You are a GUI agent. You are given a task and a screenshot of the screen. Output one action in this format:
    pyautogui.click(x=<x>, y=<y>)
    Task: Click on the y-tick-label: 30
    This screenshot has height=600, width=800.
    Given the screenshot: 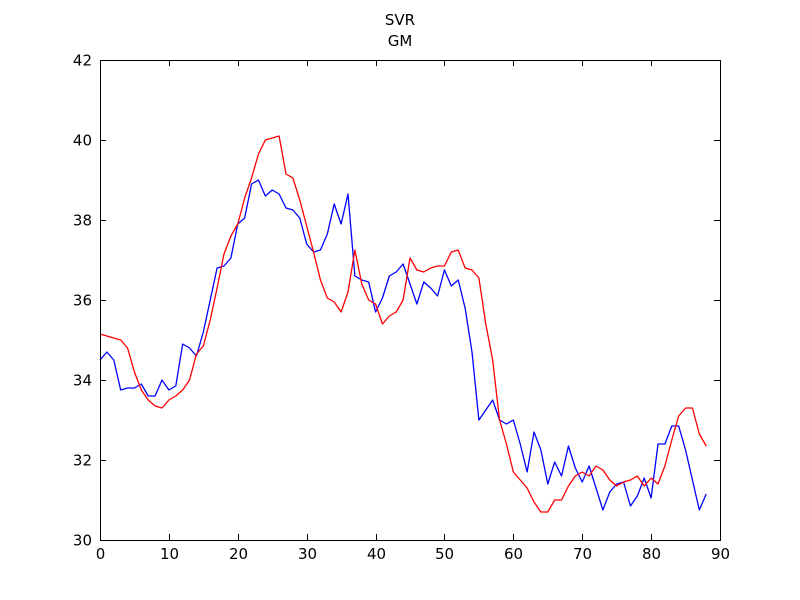 What is the action you would take?
    pyautogui.click(x=82, y=541)
    